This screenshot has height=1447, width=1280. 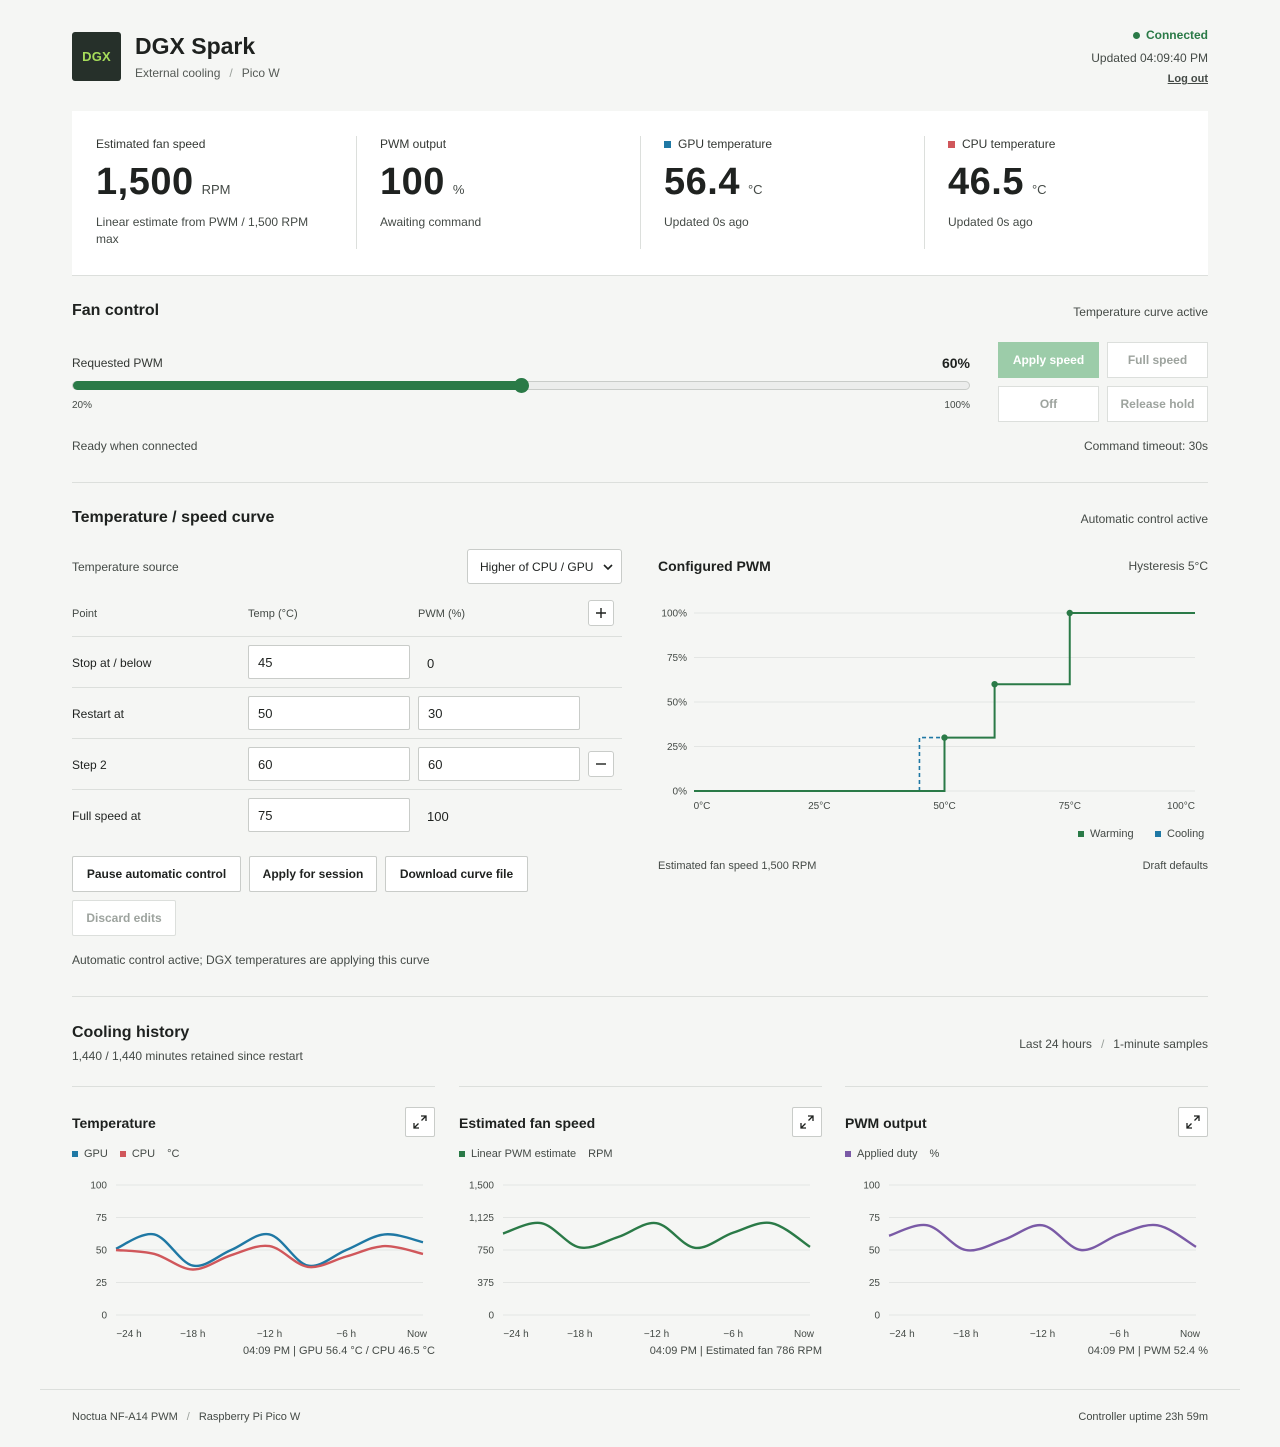 I want to click on temperature-source-value: Higher of CPU / GPU, so click(x=537, y=566).